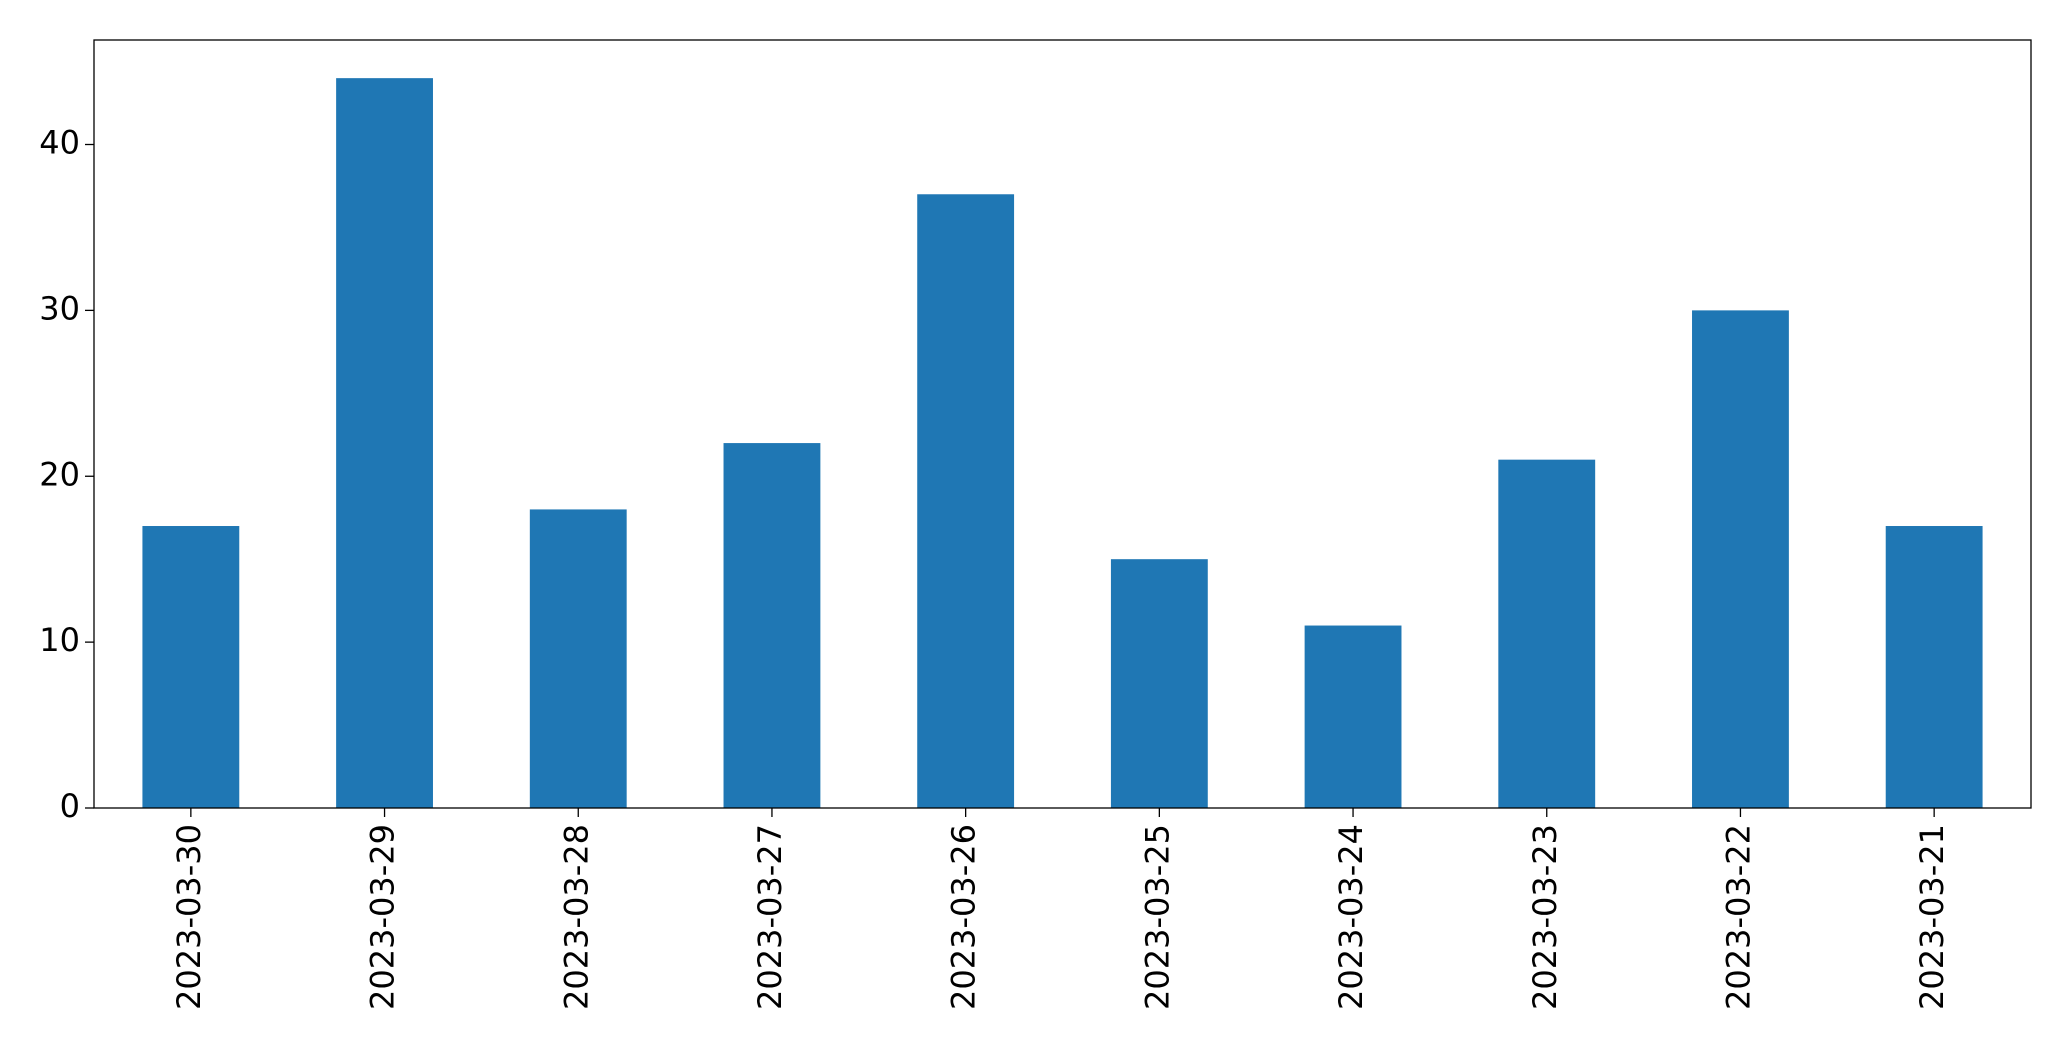 The width and height of the screenshot is (2071, 1061). I want to click on y-tick-label: 20, so click(59, 474).